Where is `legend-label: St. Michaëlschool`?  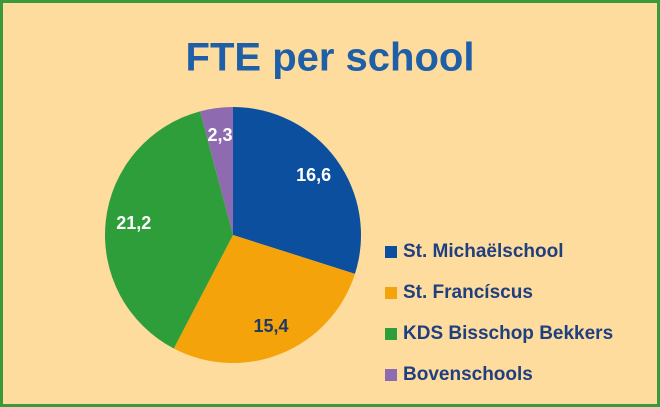 legend-label: St. Michaëlschool is located at coordinates (483, 251).